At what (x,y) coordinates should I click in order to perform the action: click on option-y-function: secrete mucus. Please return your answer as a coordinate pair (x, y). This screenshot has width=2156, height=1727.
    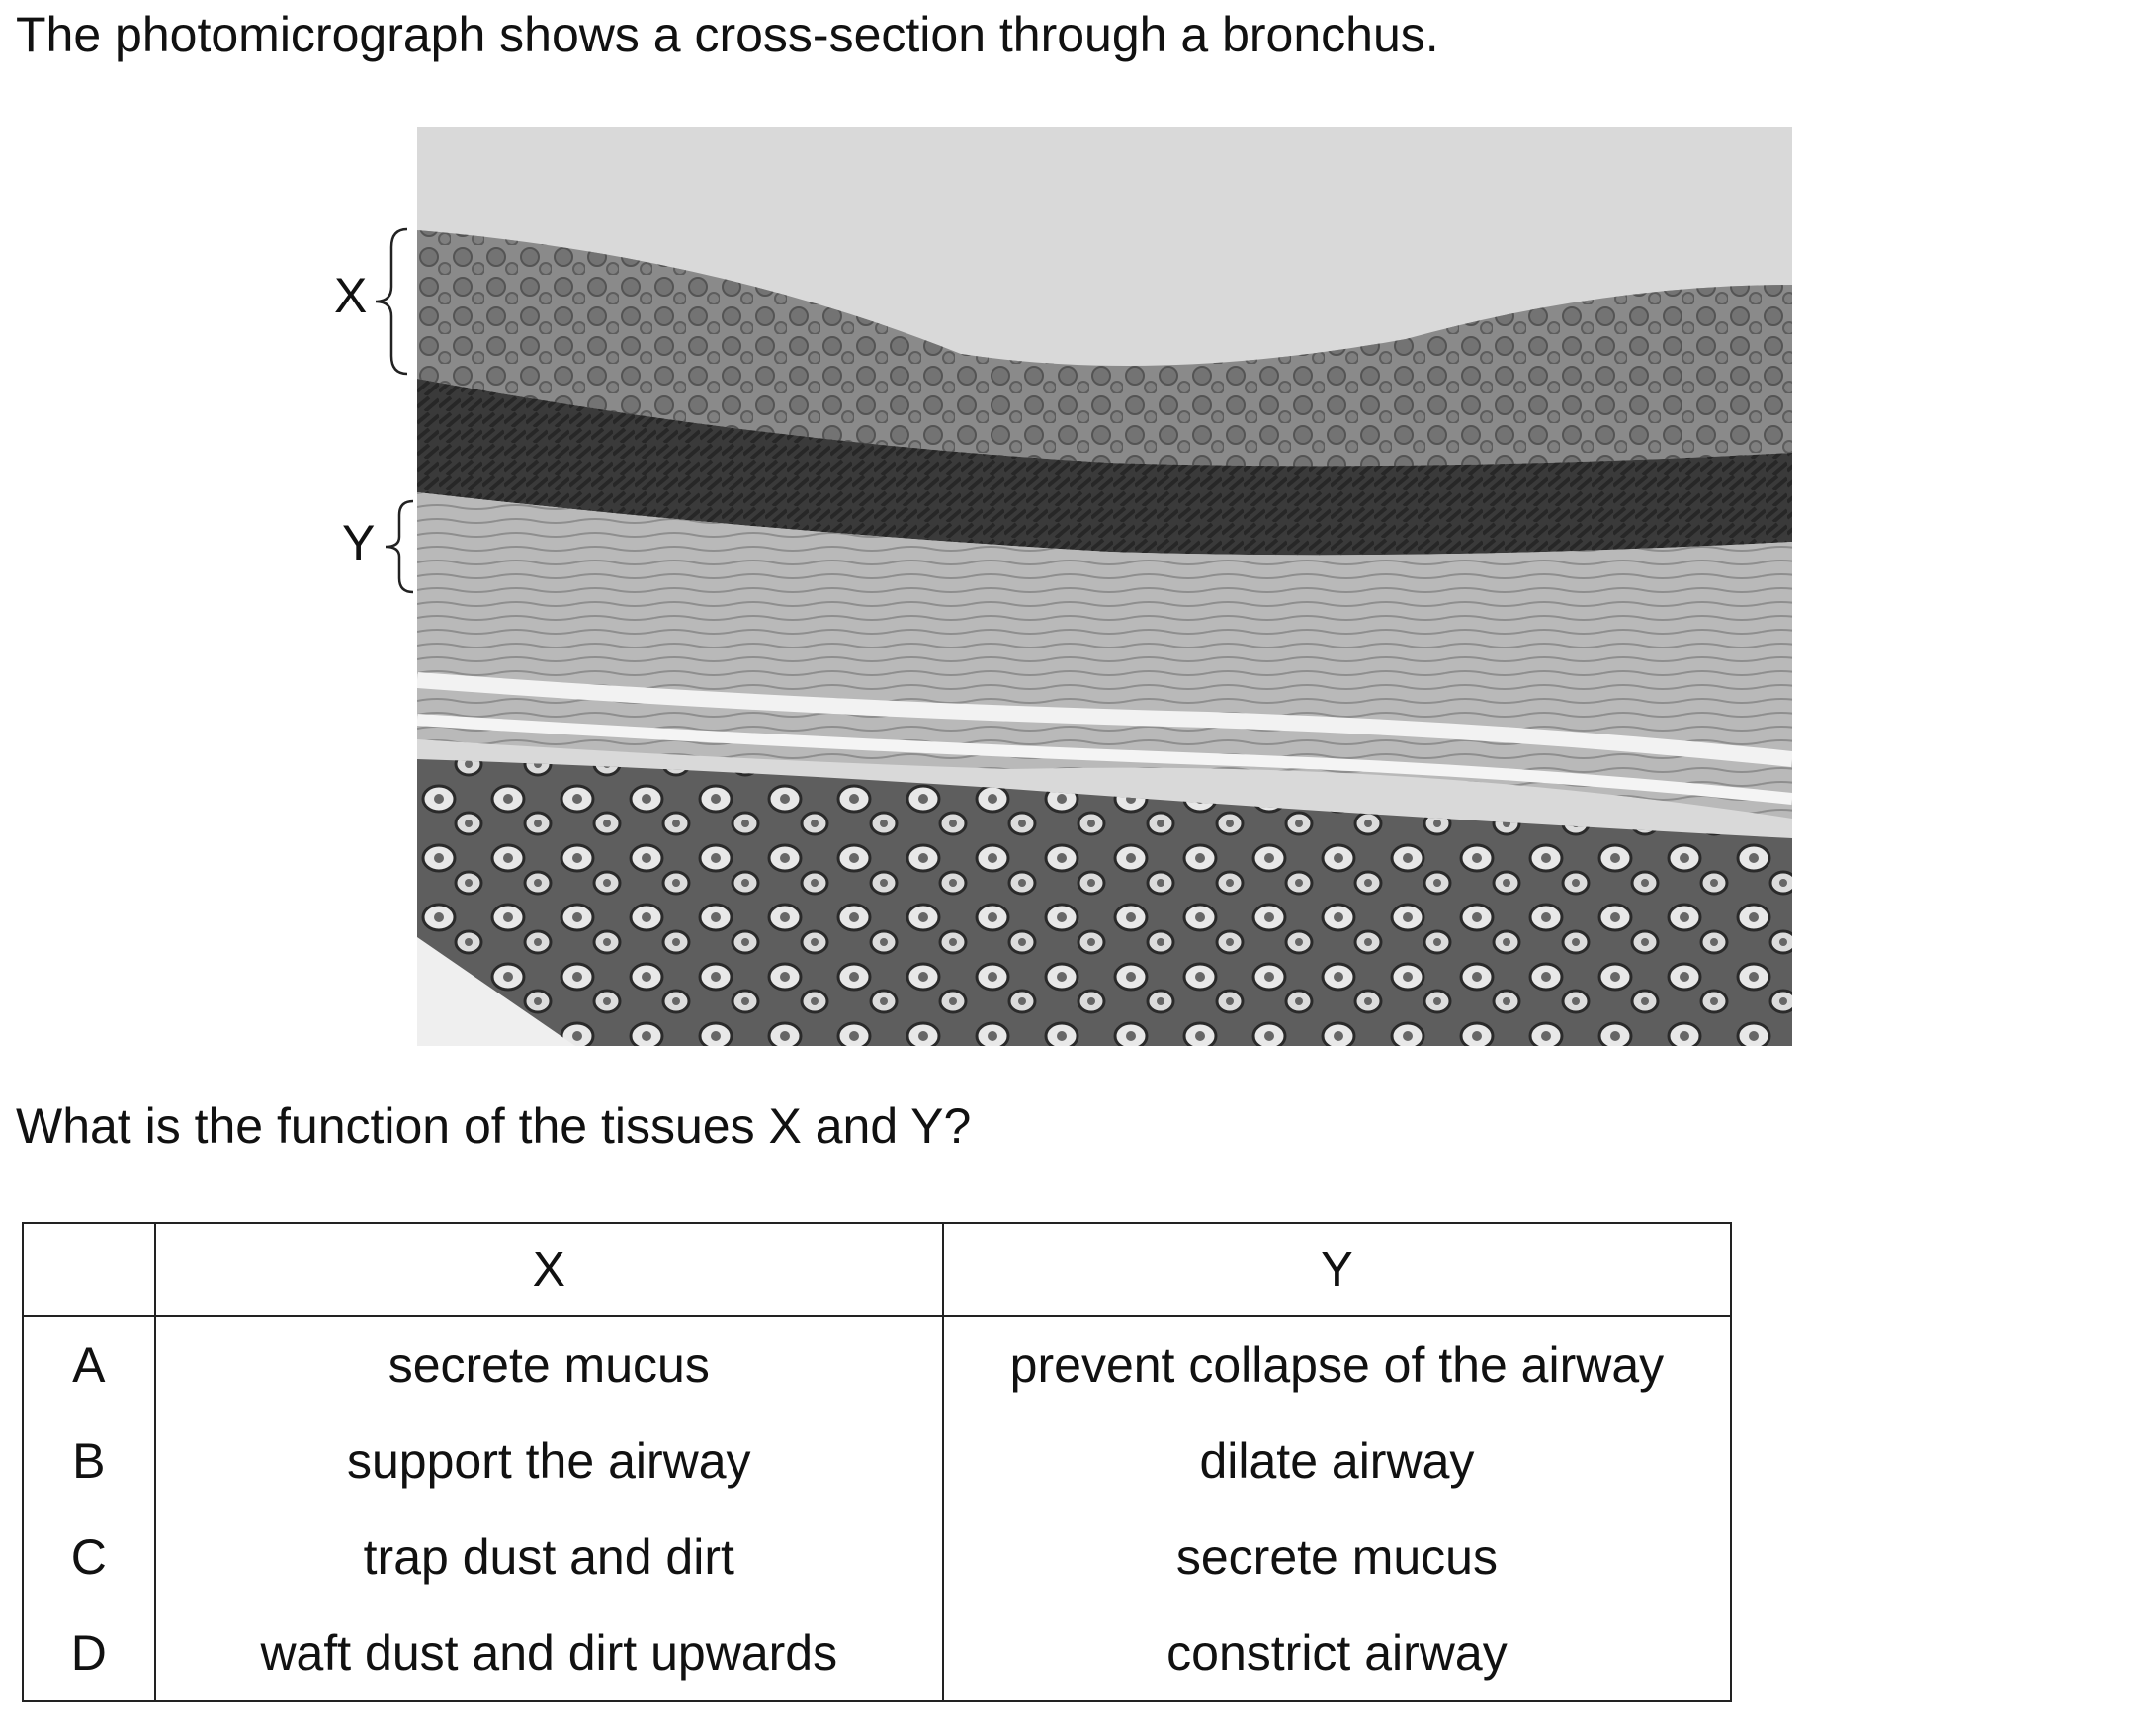
    Looking at the image, I should click on (1337, 1557).